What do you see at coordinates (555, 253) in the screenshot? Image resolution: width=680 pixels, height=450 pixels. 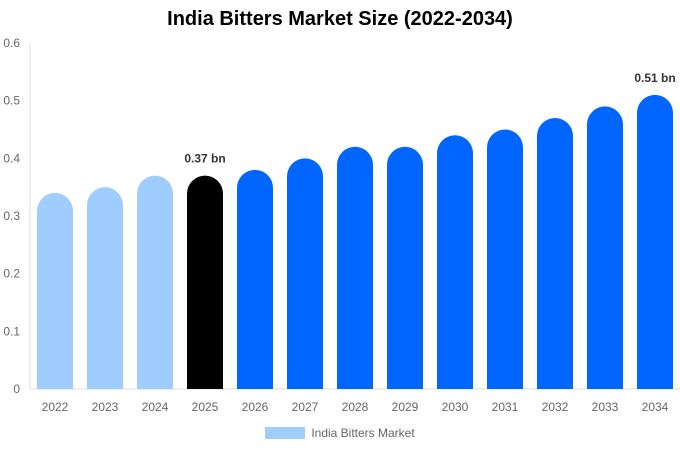 I see `bar-2032` at bounding box center [555, 253].